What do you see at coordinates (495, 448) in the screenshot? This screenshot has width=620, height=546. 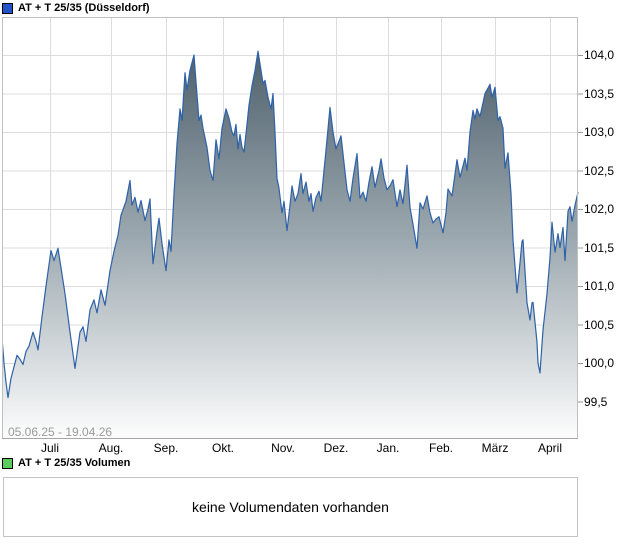 I see `x-axis-label: März` at bounding box center [495, 448].